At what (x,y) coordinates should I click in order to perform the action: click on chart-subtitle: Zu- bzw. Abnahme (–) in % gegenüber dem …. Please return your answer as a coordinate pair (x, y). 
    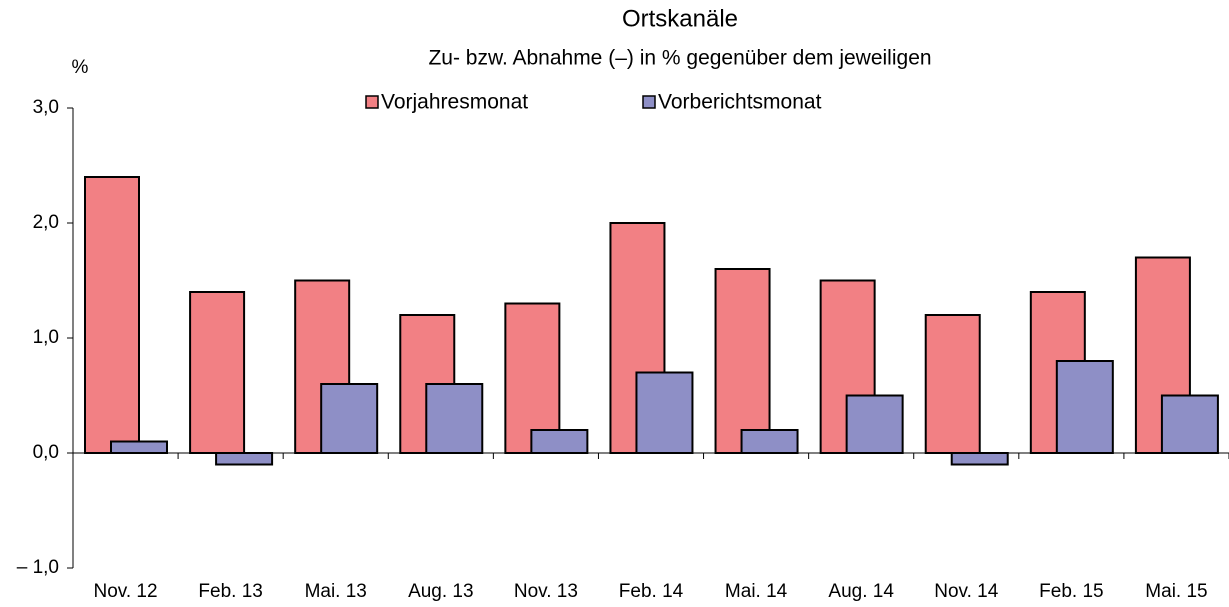
    Looking at the image, I should click on (679, 58).